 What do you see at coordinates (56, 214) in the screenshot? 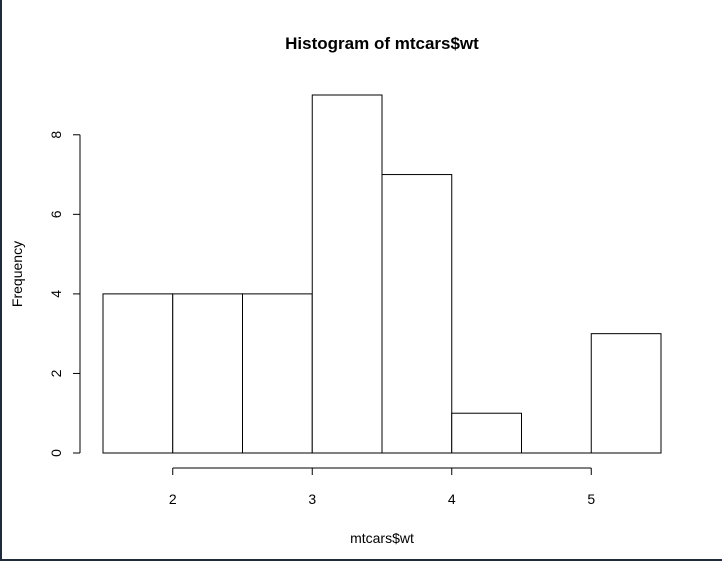
I see `y-tick-label: 6` at bounding box center [56, 214].